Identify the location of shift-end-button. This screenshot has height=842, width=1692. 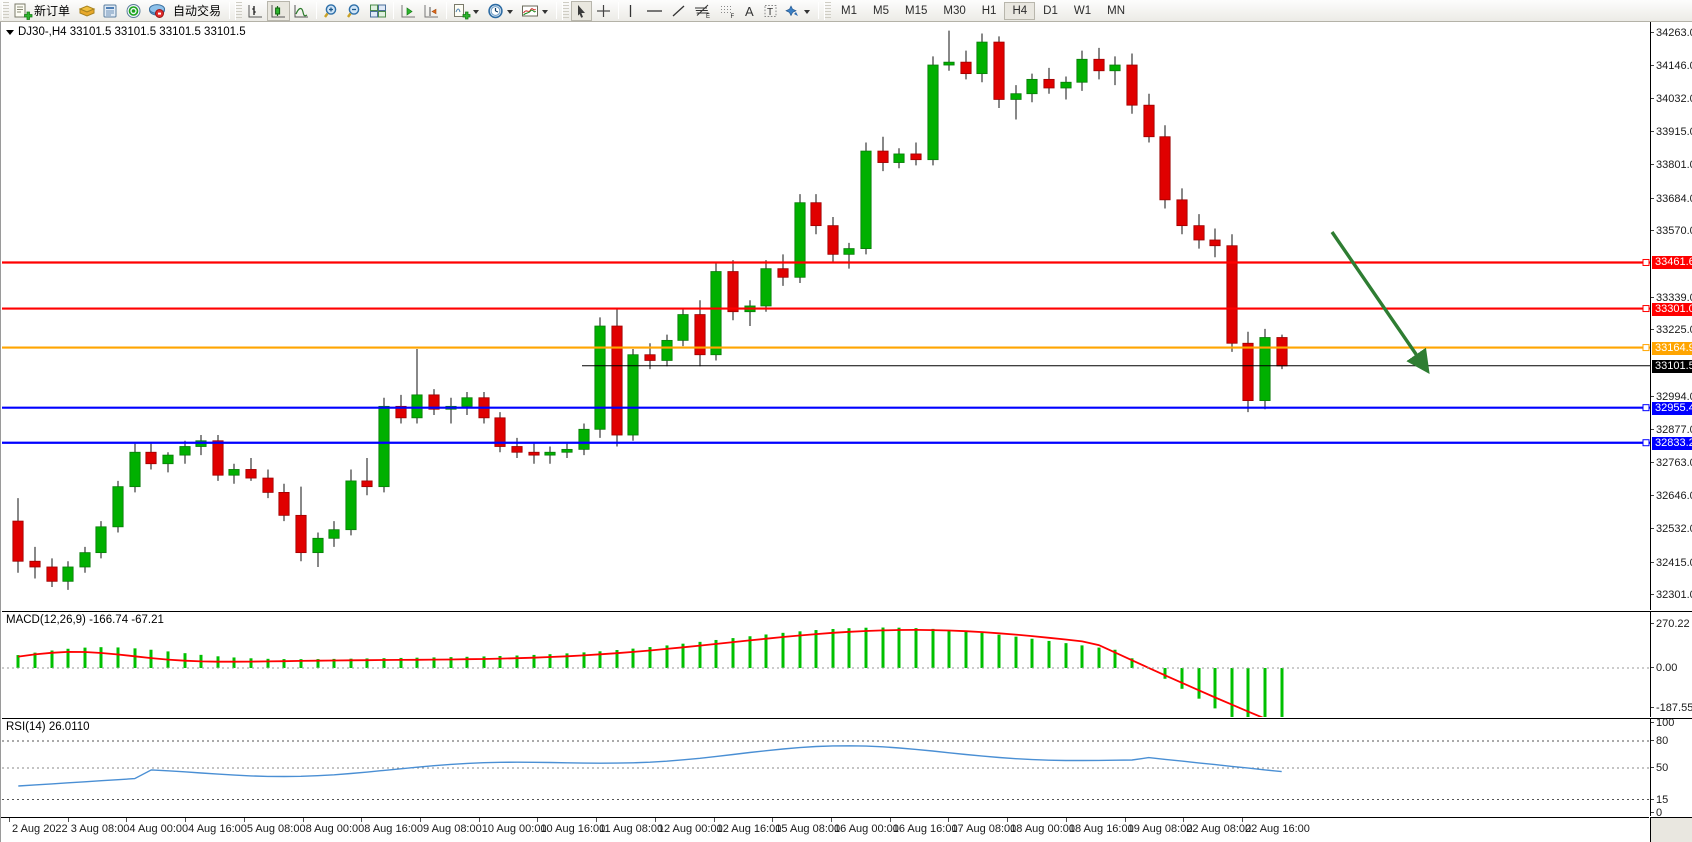
(408, 11).